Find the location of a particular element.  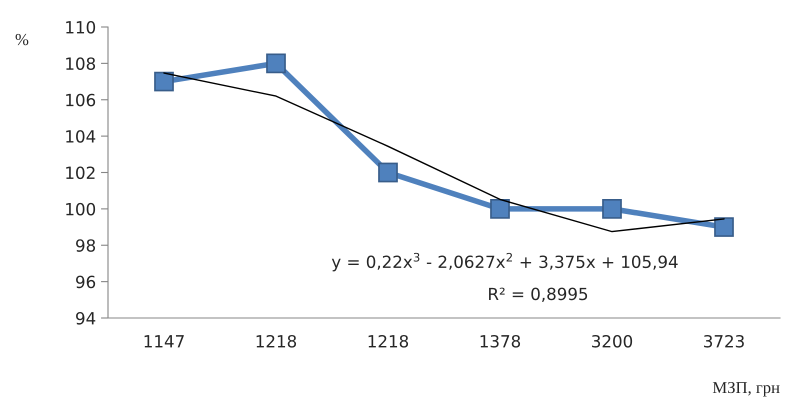

x-axis-title: МЗП, грн is located at coordinates (746, 389).